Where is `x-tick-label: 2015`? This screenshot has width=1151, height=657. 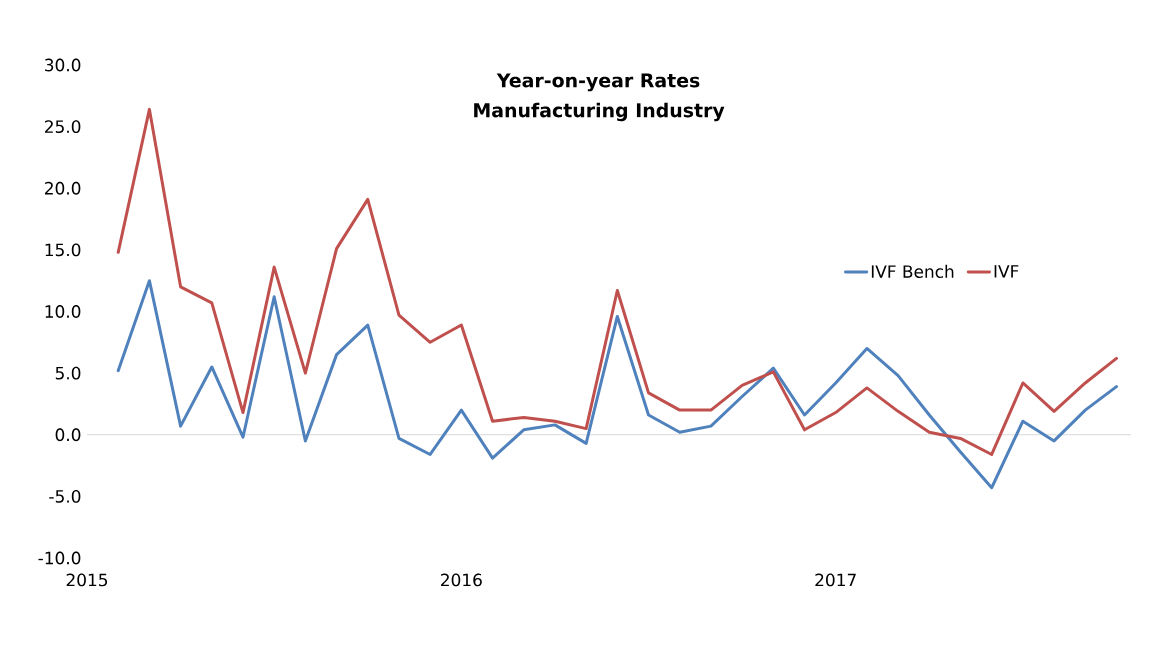
x-tick-label: 2015 is located at coordinates (87, 580).